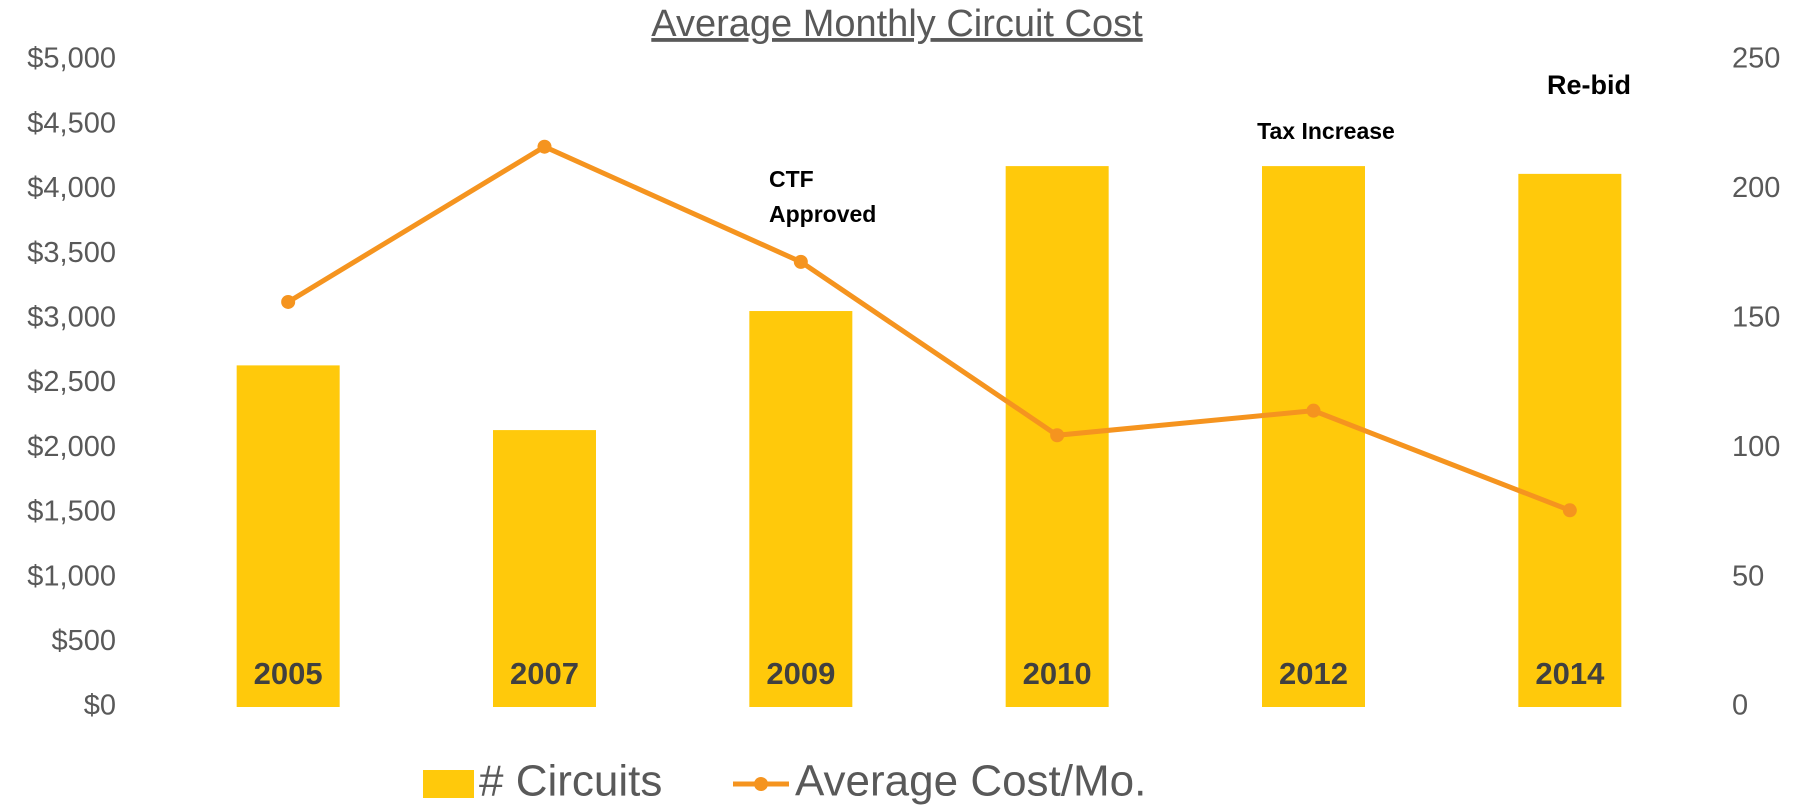  I want to click on y2-tick-label: 50, so click(1748, 576).